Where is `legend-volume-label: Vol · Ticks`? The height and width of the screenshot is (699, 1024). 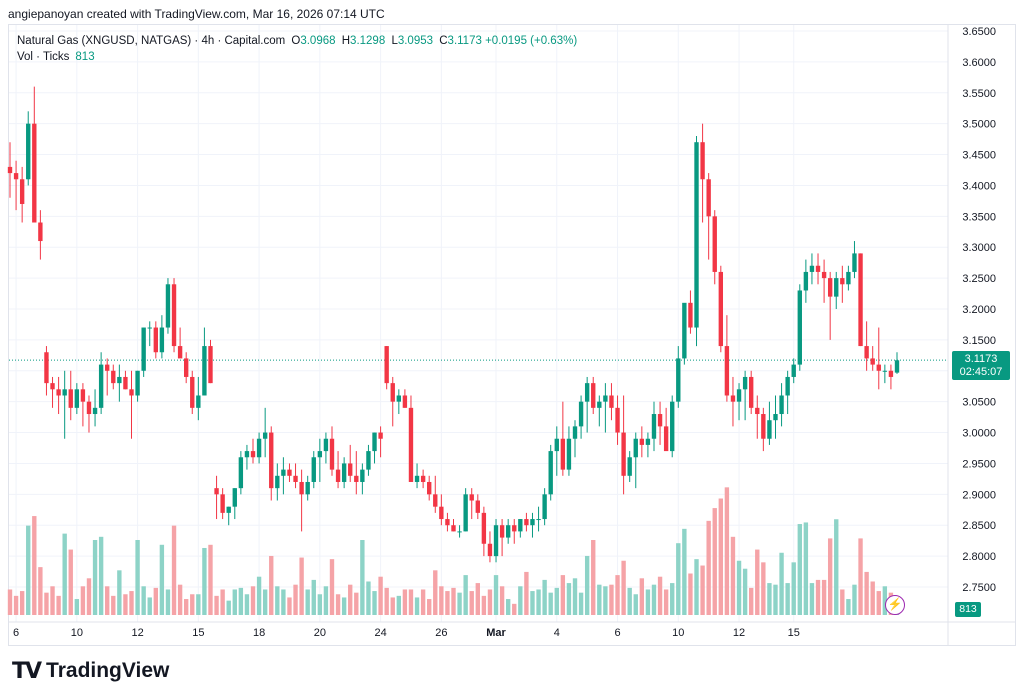 legend-volume-label: Vol · Ticks is located at coordinates (43, 57).